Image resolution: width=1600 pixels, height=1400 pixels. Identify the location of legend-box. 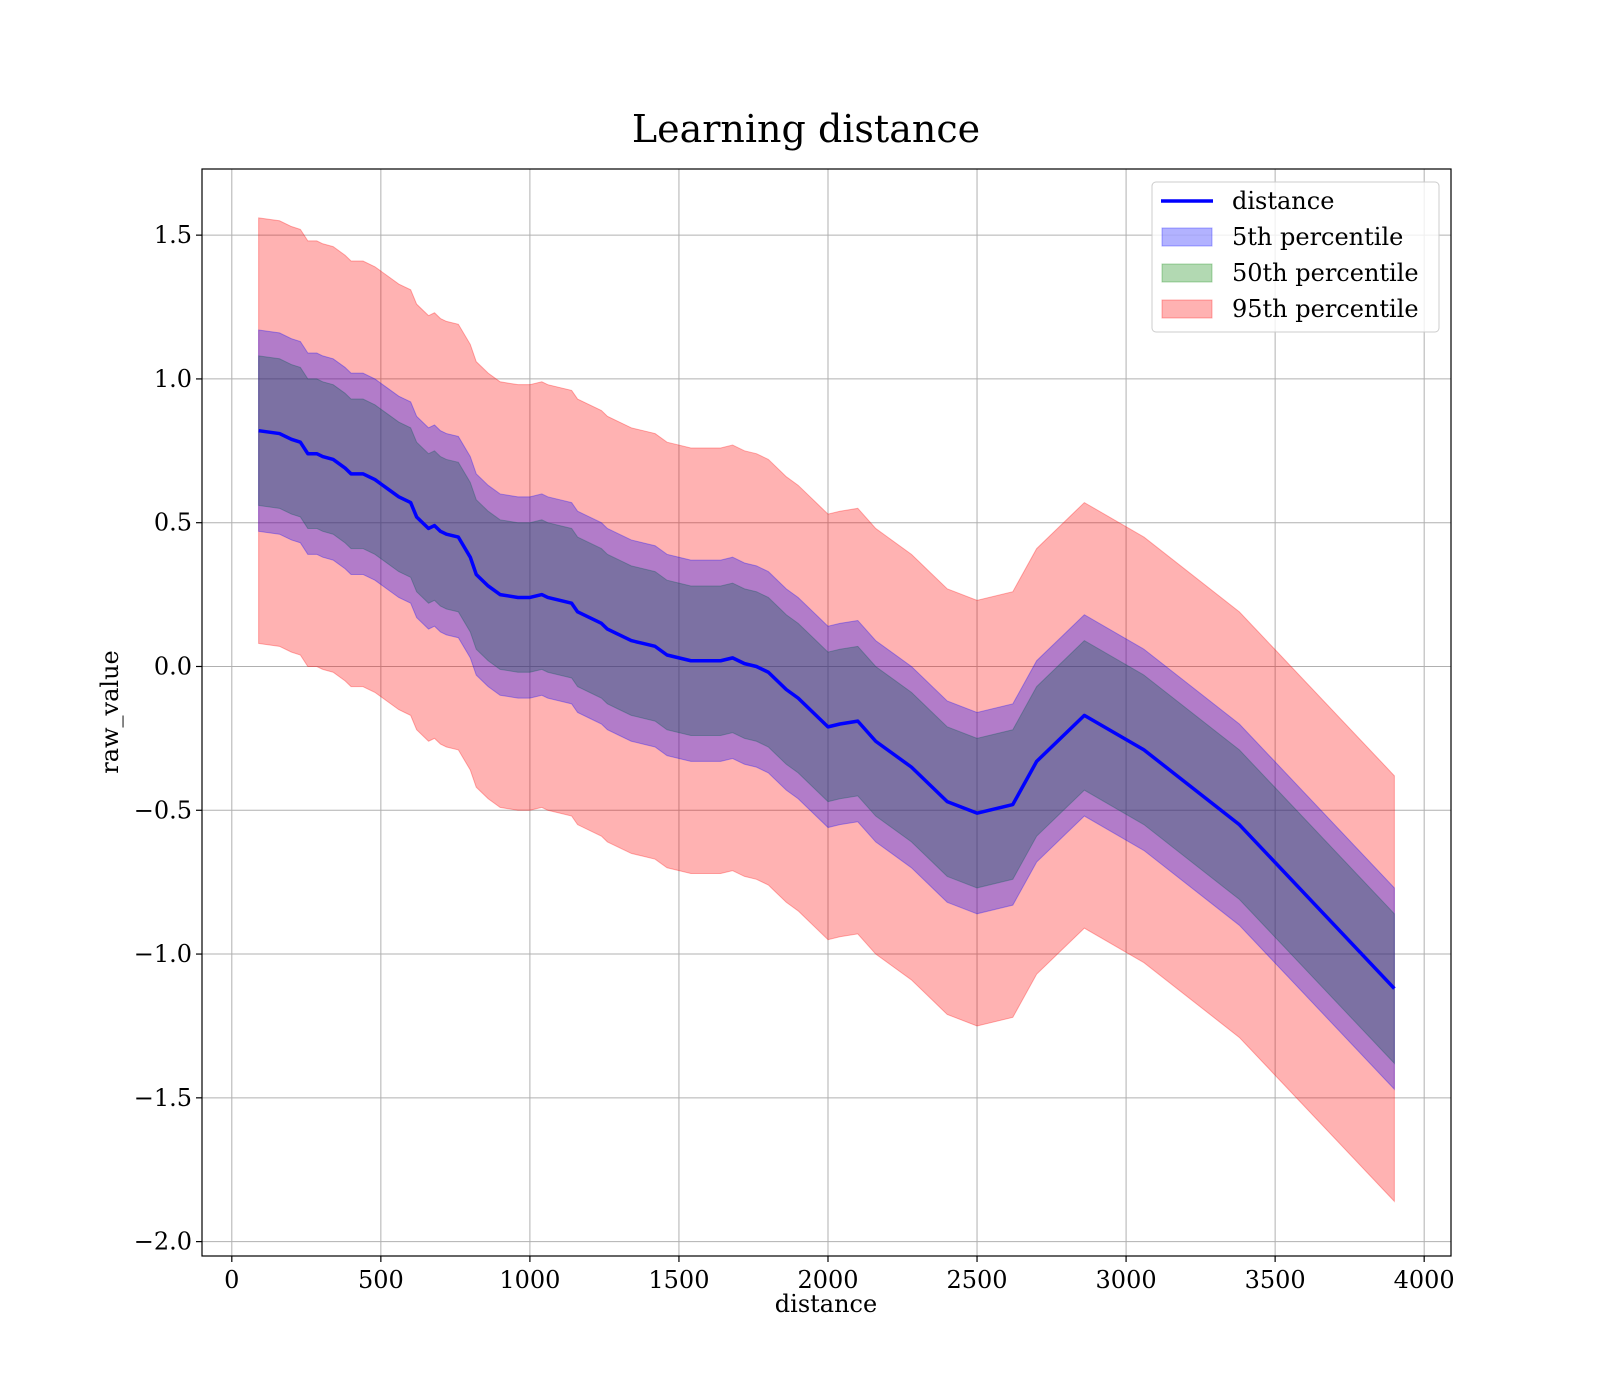
(1295, 257).